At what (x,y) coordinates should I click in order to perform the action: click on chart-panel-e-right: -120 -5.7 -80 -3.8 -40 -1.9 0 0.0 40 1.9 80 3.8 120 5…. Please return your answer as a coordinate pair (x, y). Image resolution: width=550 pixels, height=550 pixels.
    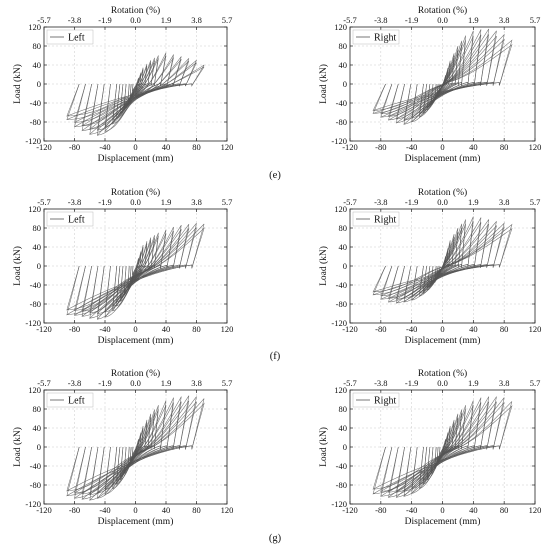
    Looking at the image, I should click on (429, 84).